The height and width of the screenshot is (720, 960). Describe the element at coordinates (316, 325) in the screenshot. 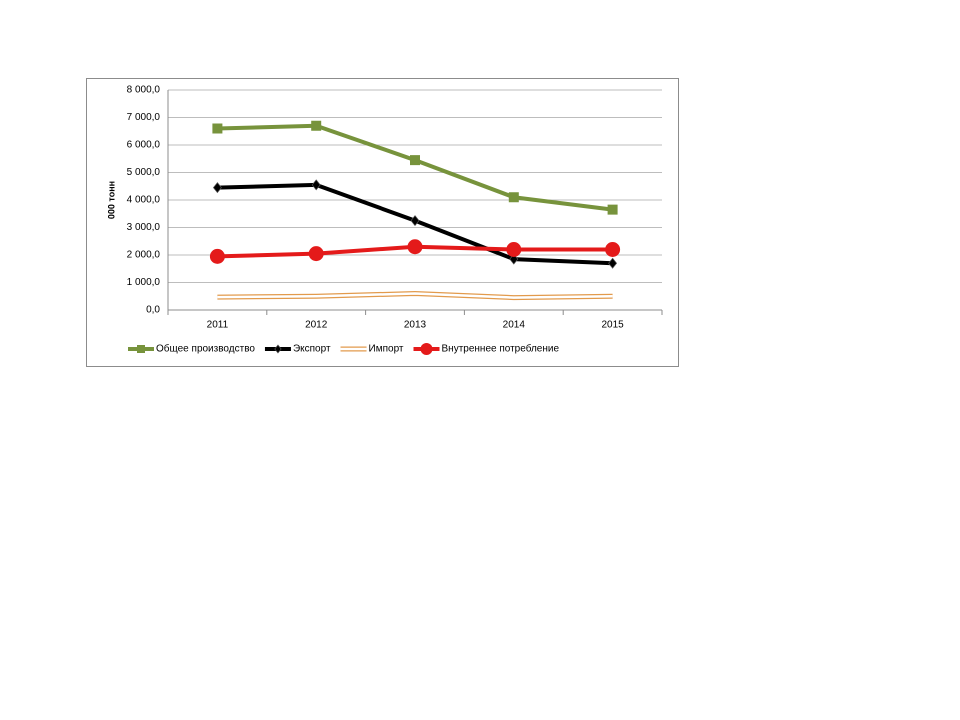

I see `x-tick-label: 2012` at that location.